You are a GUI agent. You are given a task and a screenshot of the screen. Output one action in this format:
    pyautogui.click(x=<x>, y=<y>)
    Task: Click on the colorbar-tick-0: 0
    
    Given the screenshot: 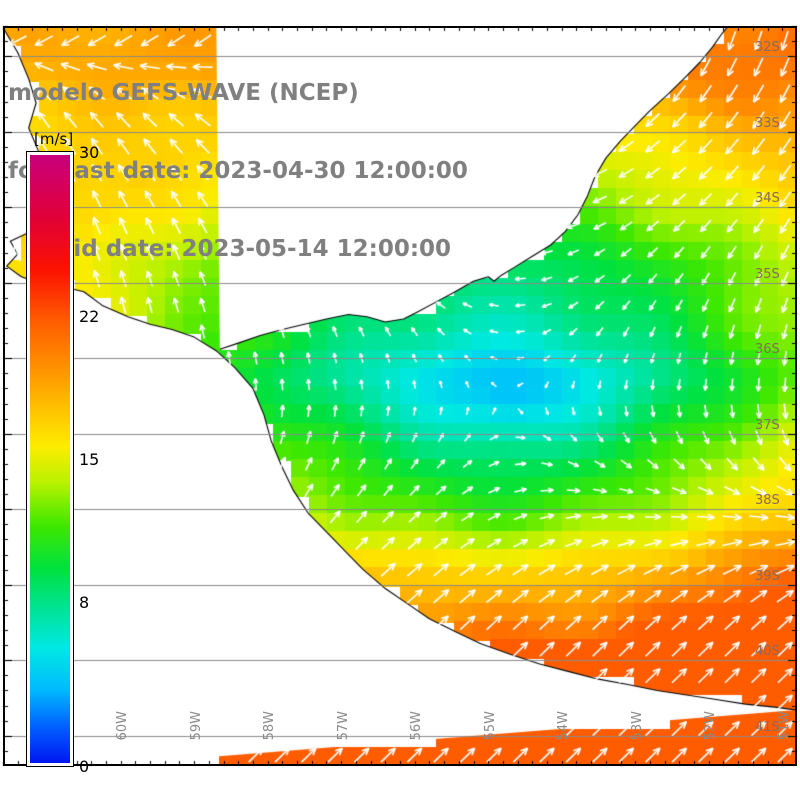 What is the action you would take?
    pyautogui.click(x=84, y=766)
    